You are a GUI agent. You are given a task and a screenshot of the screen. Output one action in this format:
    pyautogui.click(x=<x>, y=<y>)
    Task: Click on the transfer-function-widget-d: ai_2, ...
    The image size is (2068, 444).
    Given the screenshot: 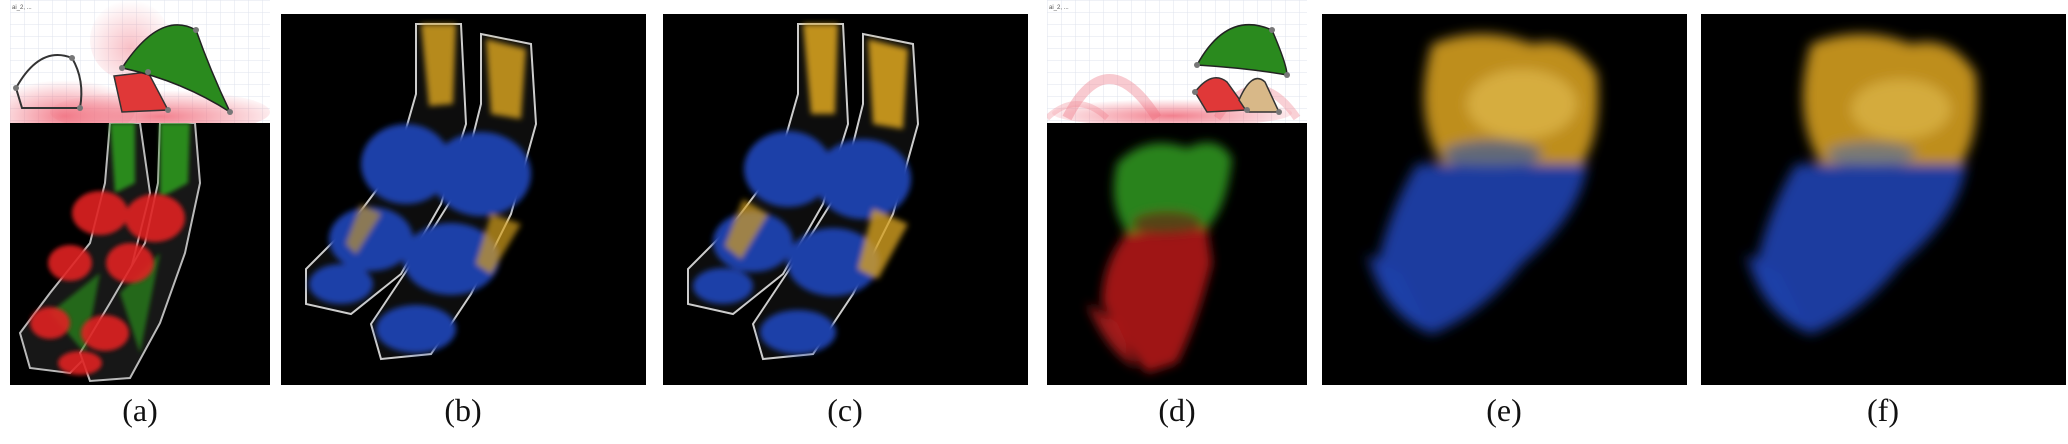 What is the action you would take?
    pyautogui.click(x=1177, y=61)
    